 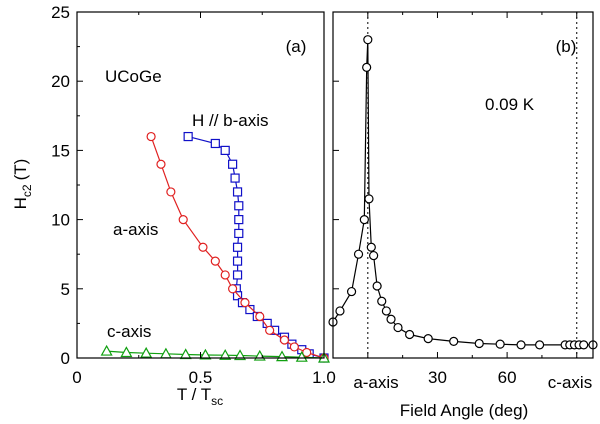 I want to click on y-axis-label-unit: (T), so click(x=20, y=170).